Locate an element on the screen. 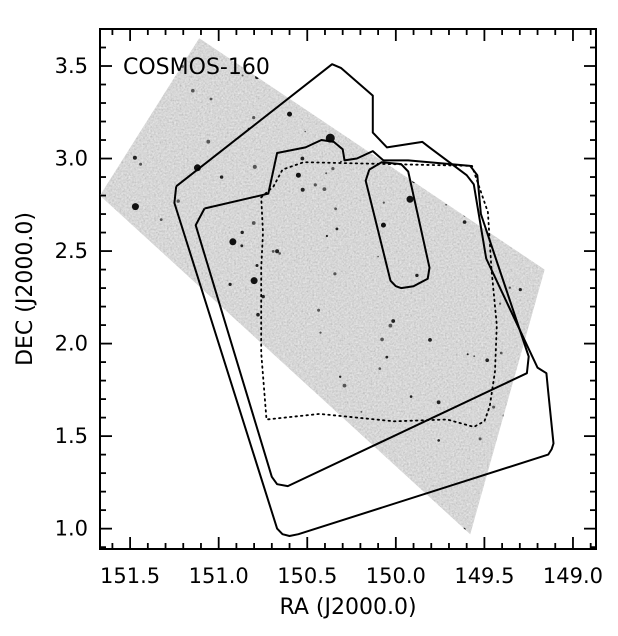 Image resolution: width=618 pixels, height=636 pixels. contour-deep is located at coordinates (397, 225).